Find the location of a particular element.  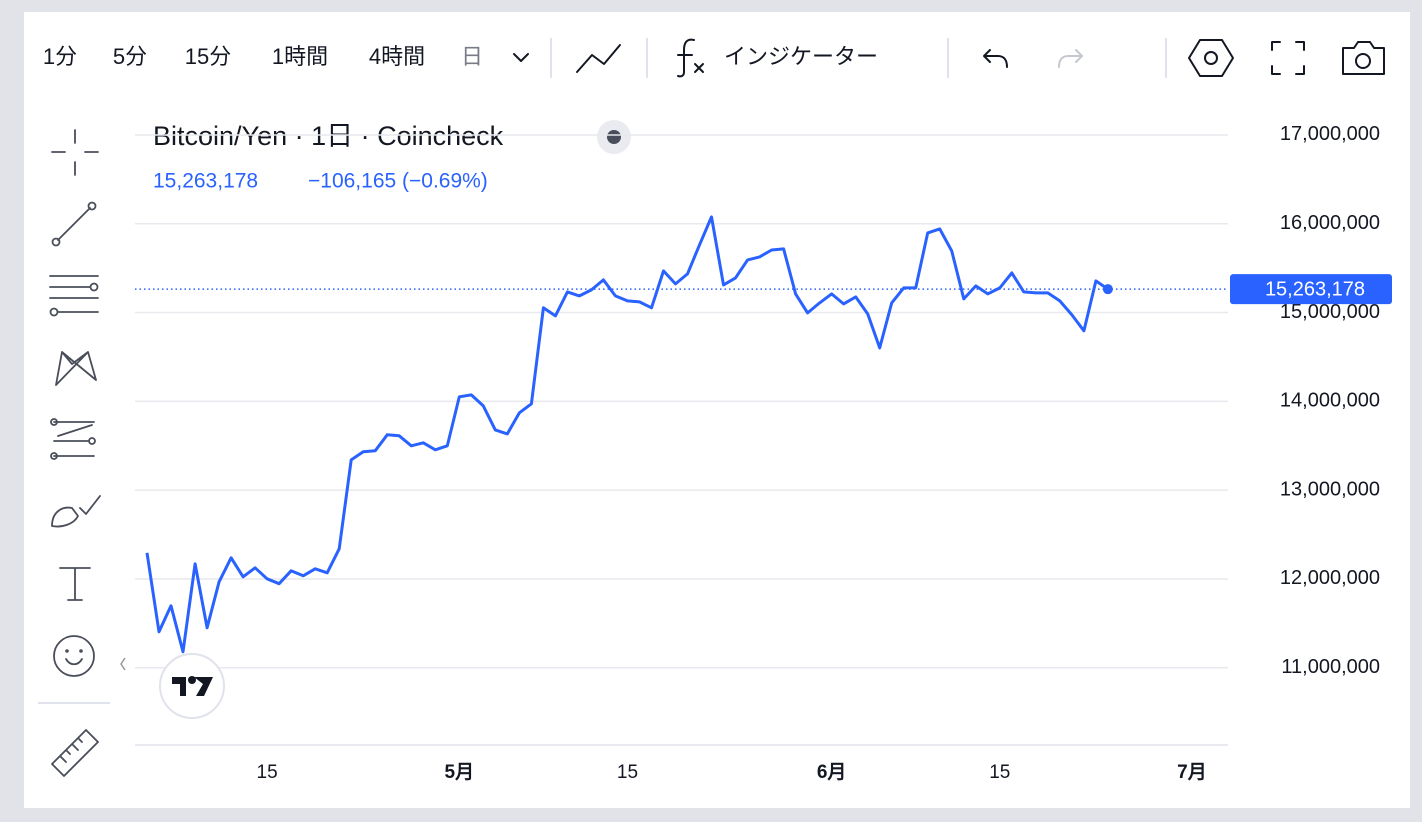

fullscreen-icon is located at coordinates (1288, 58).